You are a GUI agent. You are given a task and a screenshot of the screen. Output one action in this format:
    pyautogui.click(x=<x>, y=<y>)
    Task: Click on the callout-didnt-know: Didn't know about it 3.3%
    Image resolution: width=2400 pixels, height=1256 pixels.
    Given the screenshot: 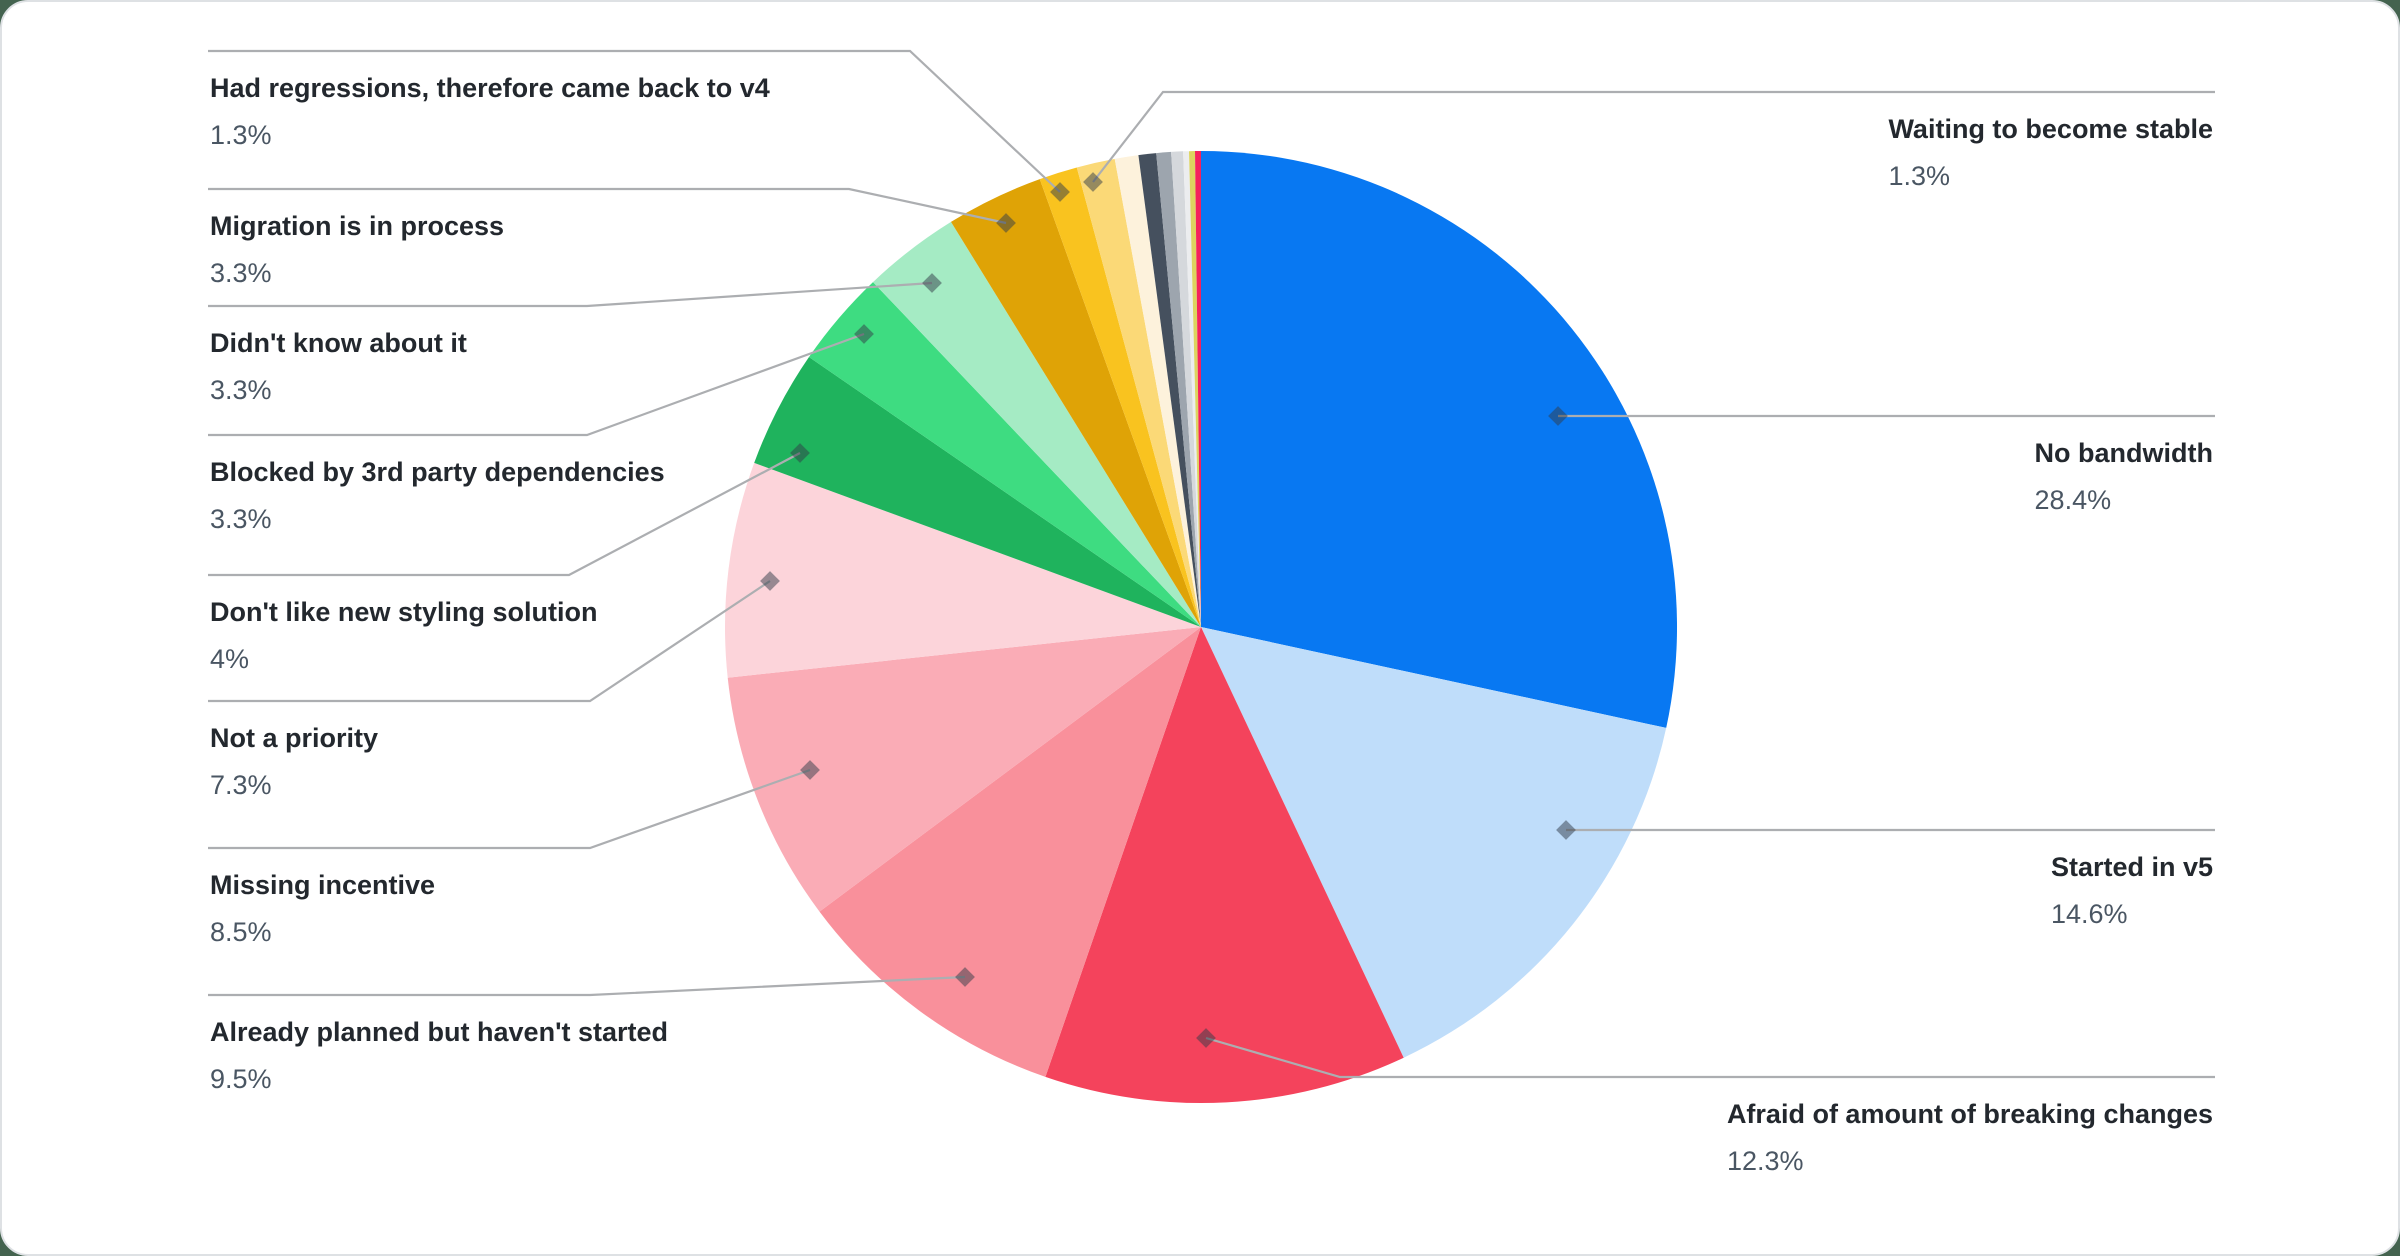 What is the action you would take?
    pyautogui.click(x=338, y=366)
    